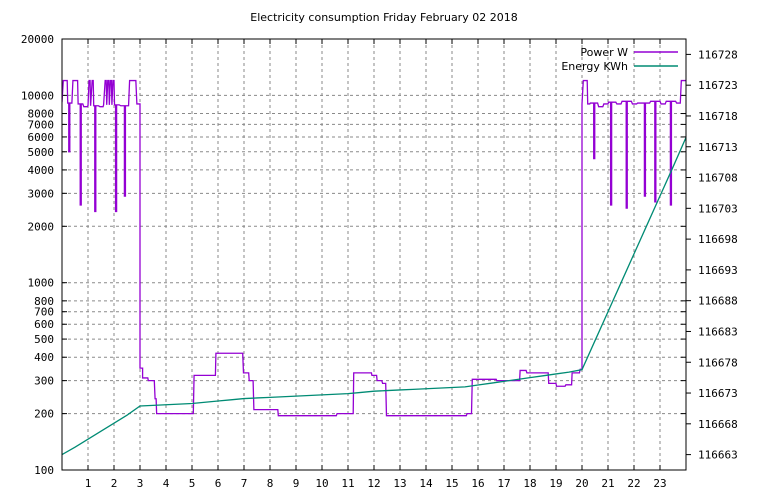 The height and width of the screenshot is (500, 768). I want to click on y-axis-left-tick-label: 7000, so click(41, 124).